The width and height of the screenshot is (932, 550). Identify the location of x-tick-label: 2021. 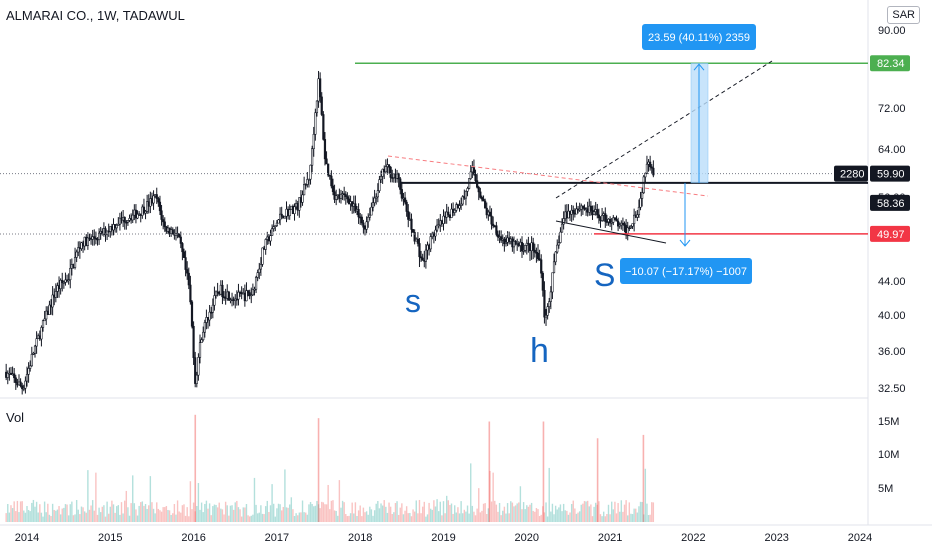
(610, 538).